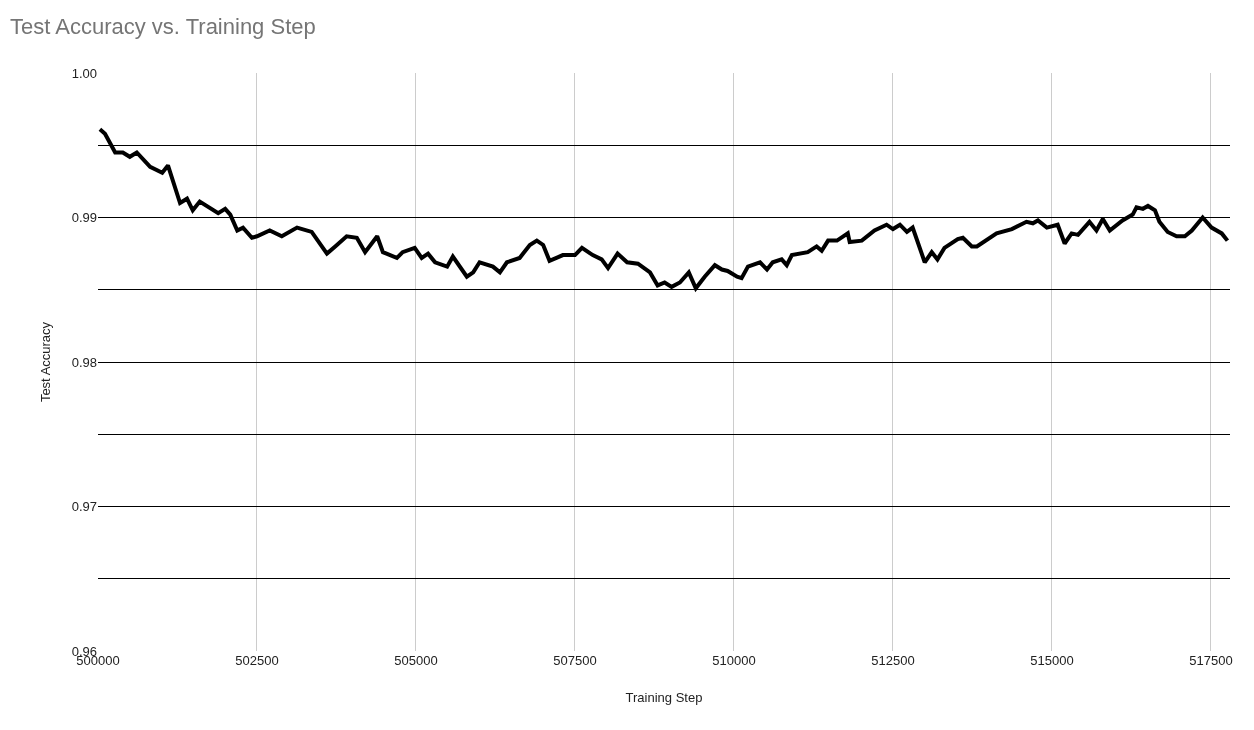 This screenshot has width=1254, height=730. I want to click on x-tick-label: 505000, so click(416, 660).